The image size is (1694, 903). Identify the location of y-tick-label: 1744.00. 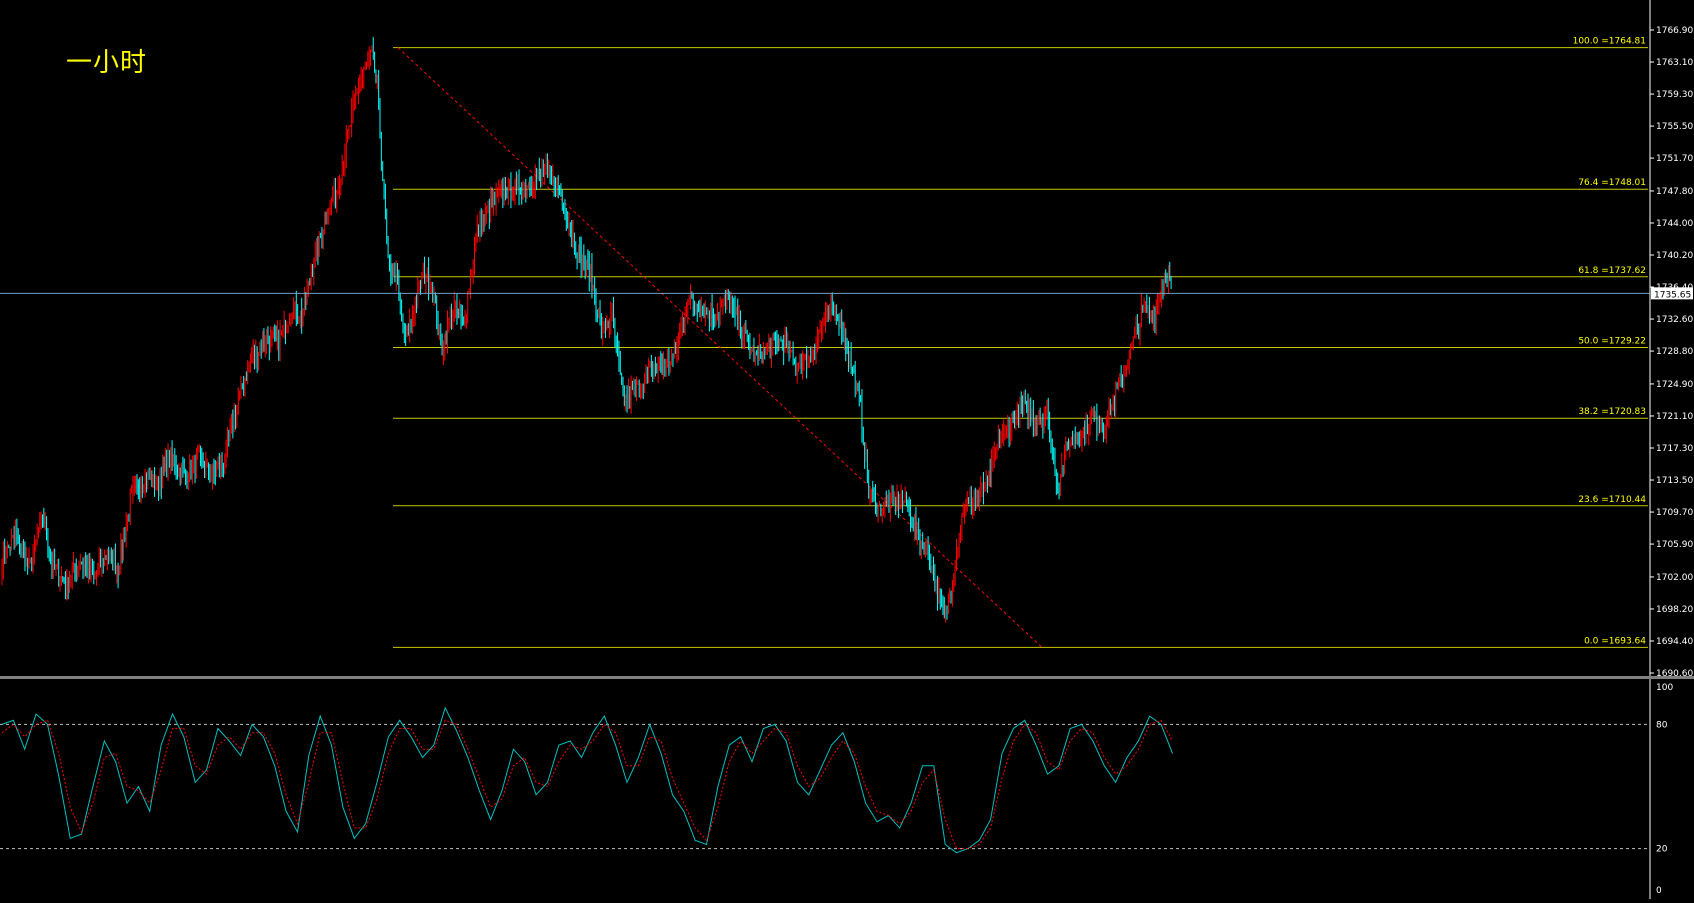
(1674, 224).